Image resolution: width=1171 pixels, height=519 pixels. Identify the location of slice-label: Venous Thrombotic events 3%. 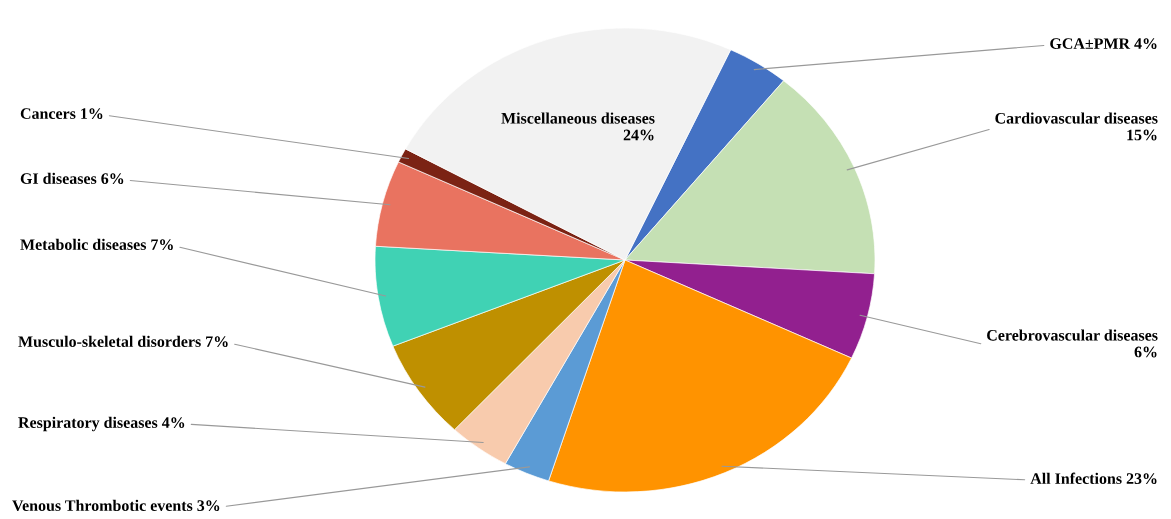
(116, 505).